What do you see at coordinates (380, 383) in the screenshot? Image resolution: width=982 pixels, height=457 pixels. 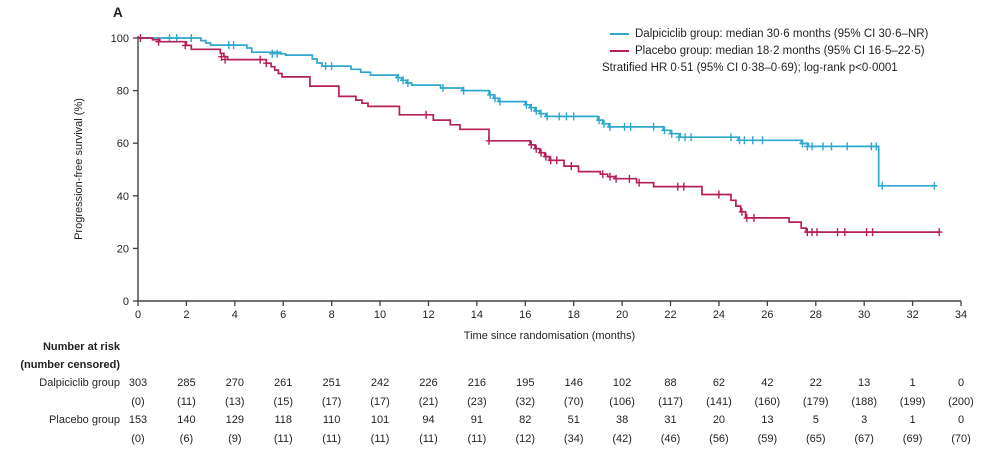 I see `risk-at-number: 242` at bounding box center [380, 383].